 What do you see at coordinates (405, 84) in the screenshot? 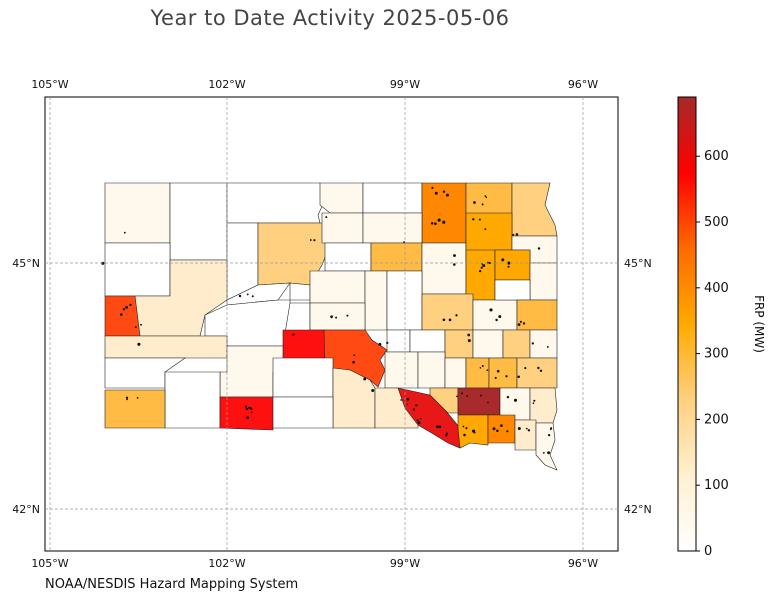
I see `lon-tick-label: 99°W` at bounding box center [405, 84].